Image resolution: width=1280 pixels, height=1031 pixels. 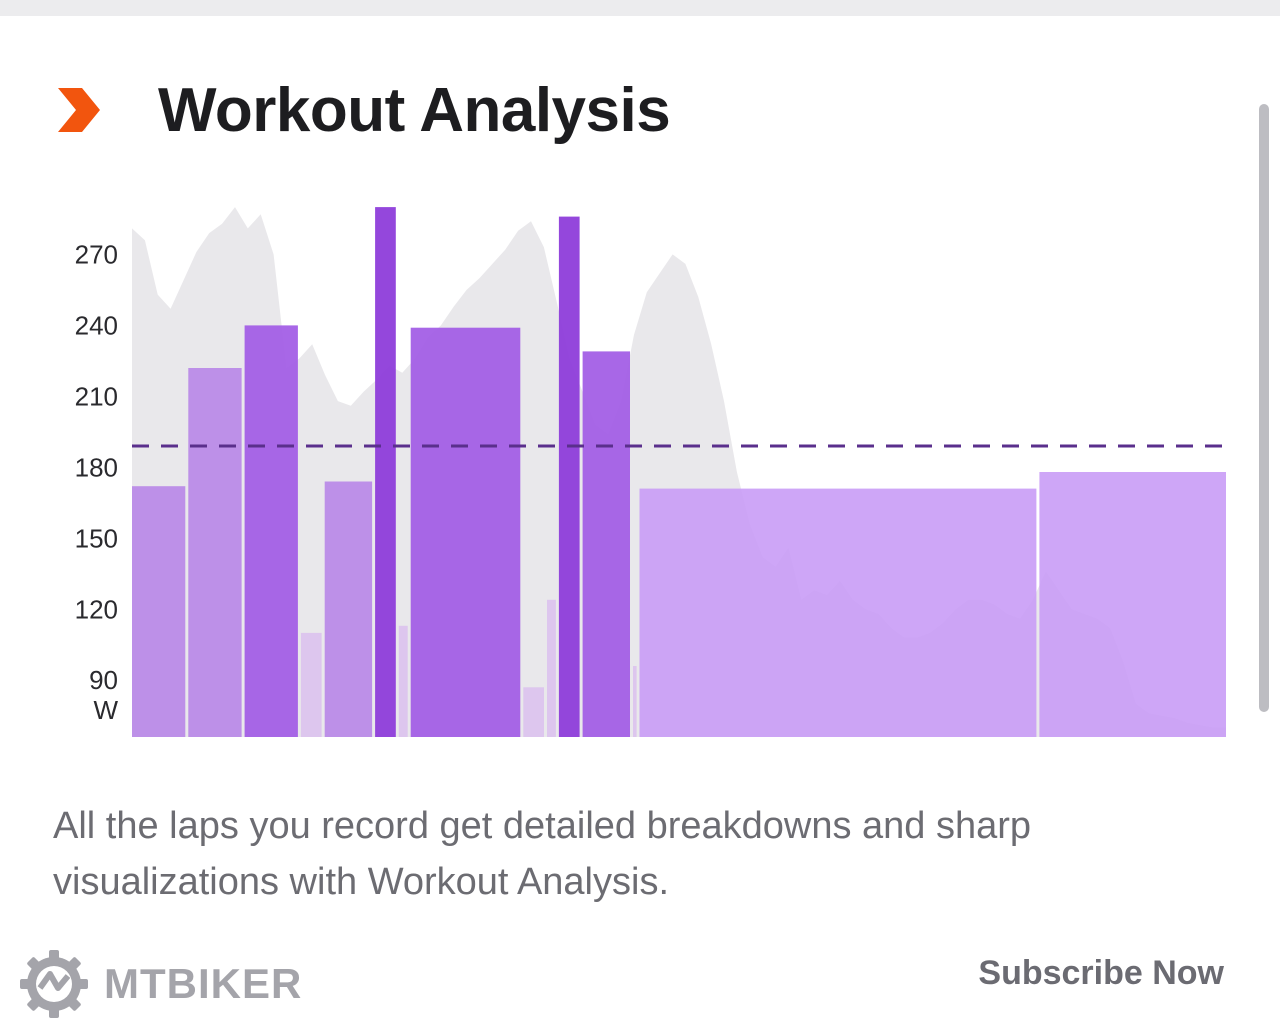 I want to click on y-tick-label: 270, so click(x=96, y=254).